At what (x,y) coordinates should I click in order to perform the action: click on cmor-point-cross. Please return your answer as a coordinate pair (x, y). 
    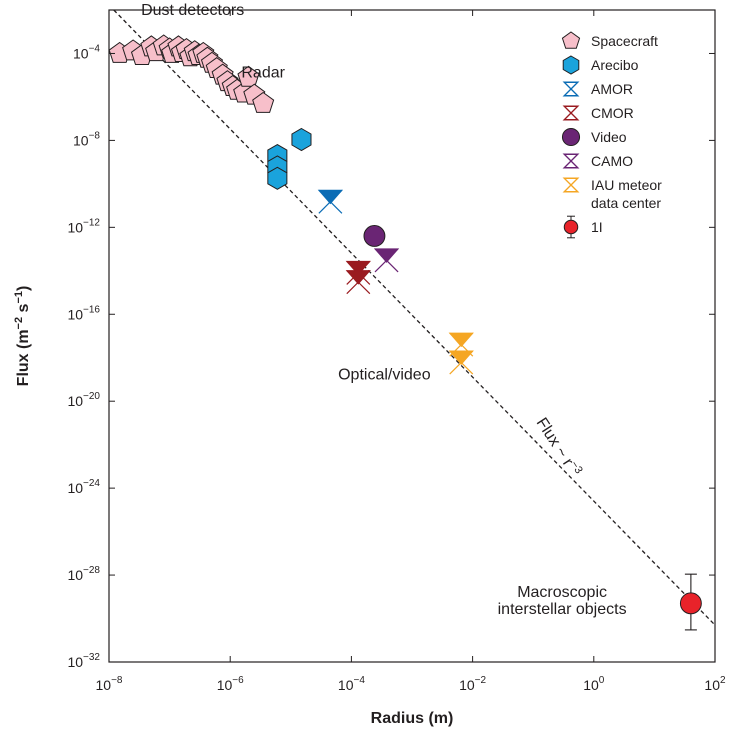
    Looking at the image, I should click on (358, 282).